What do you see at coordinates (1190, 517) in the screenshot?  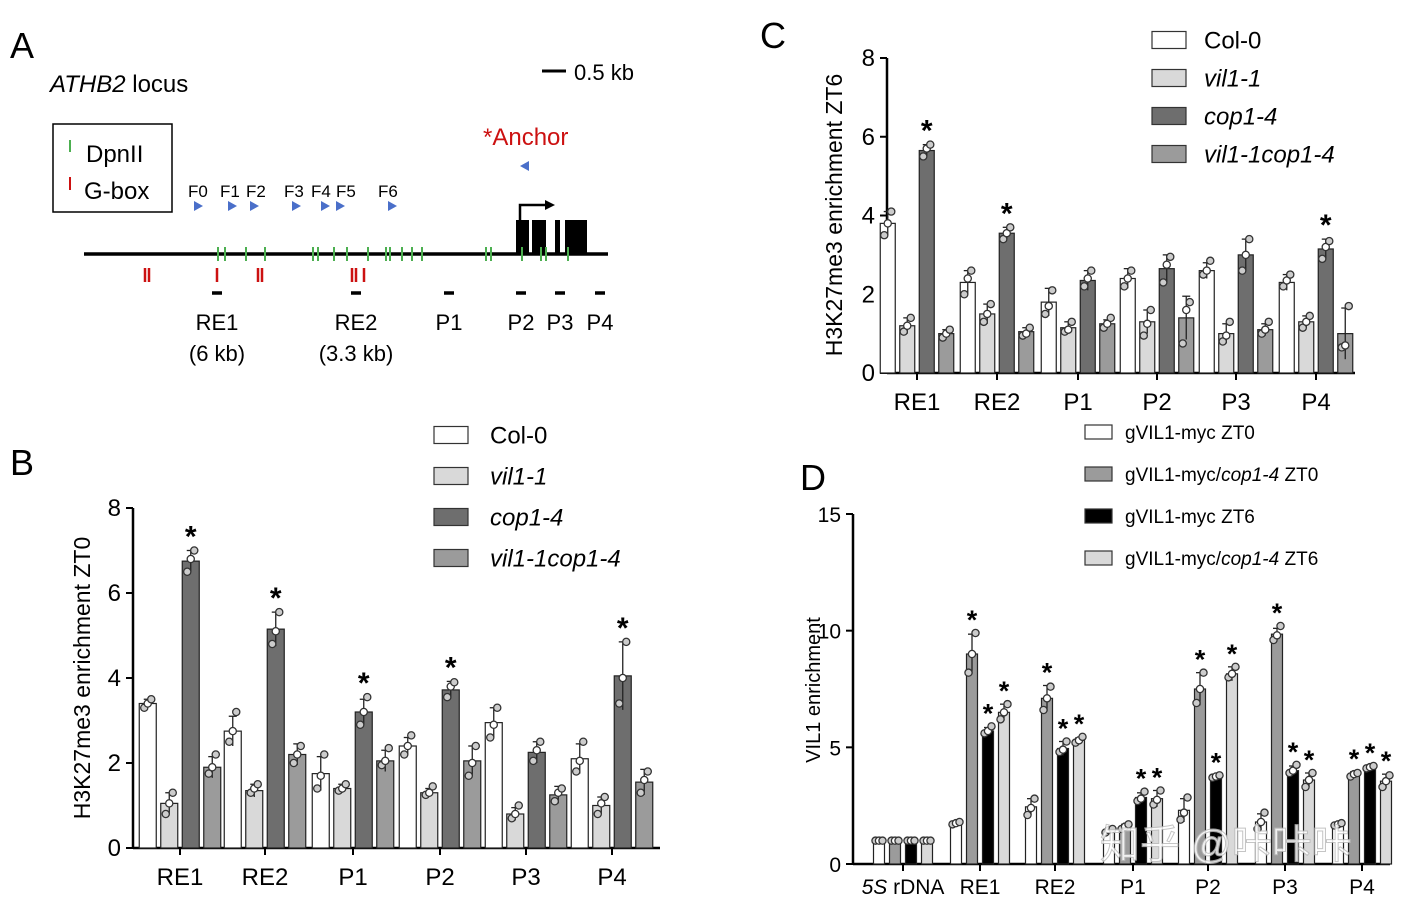 I see `legend-label: gVIL1-myc ZT6` at bounding box center [1190, 517].